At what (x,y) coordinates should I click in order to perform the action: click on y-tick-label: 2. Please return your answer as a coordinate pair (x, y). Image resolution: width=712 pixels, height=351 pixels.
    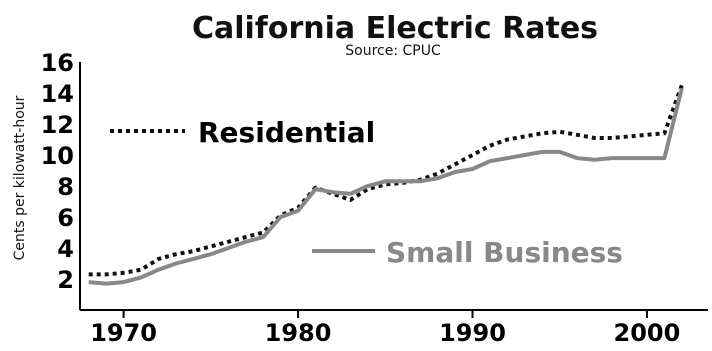
    Looking at the image, I should click on (65, 280).